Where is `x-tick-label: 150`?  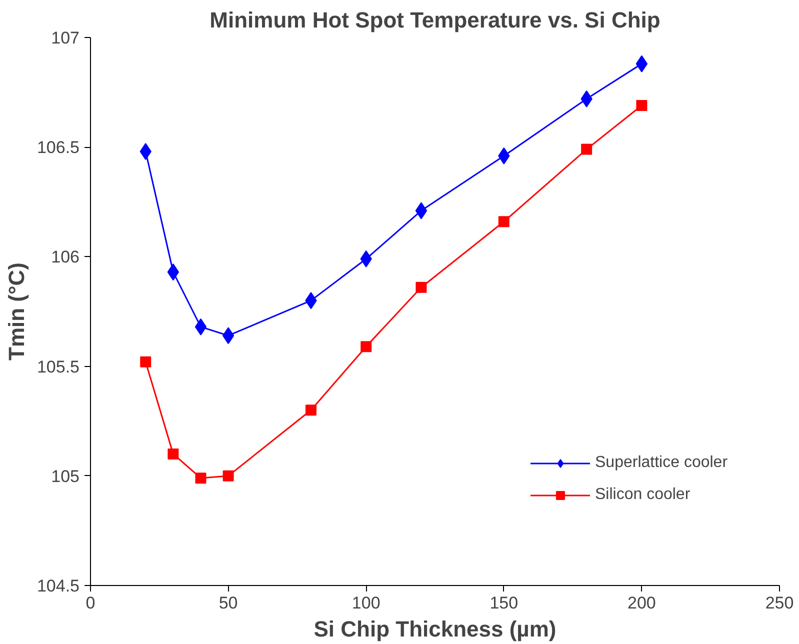 x-tick-label: 150 is located at coordinates (504, 603).